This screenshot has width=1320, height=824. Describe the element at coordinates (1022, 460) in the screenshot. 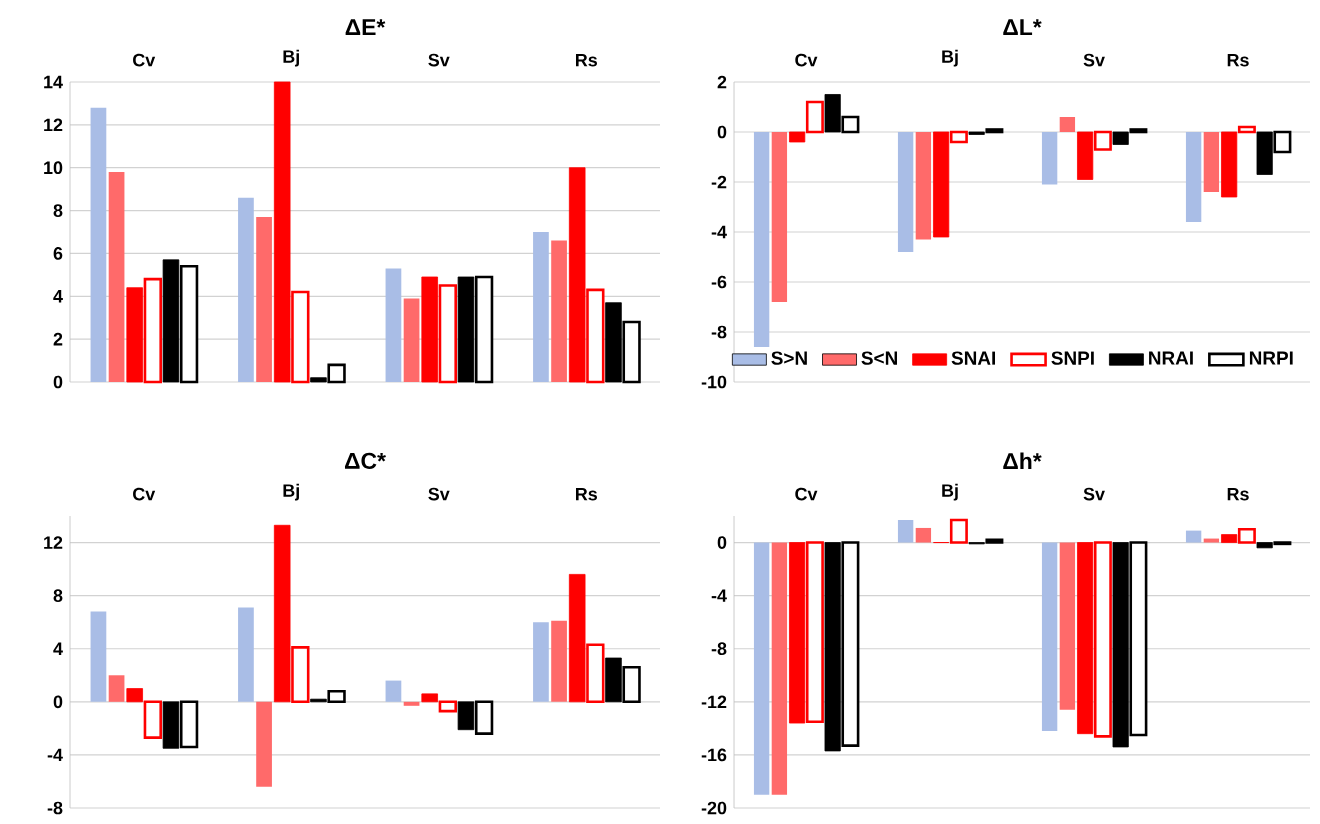

I see `chart-title: Δh*` at that location.